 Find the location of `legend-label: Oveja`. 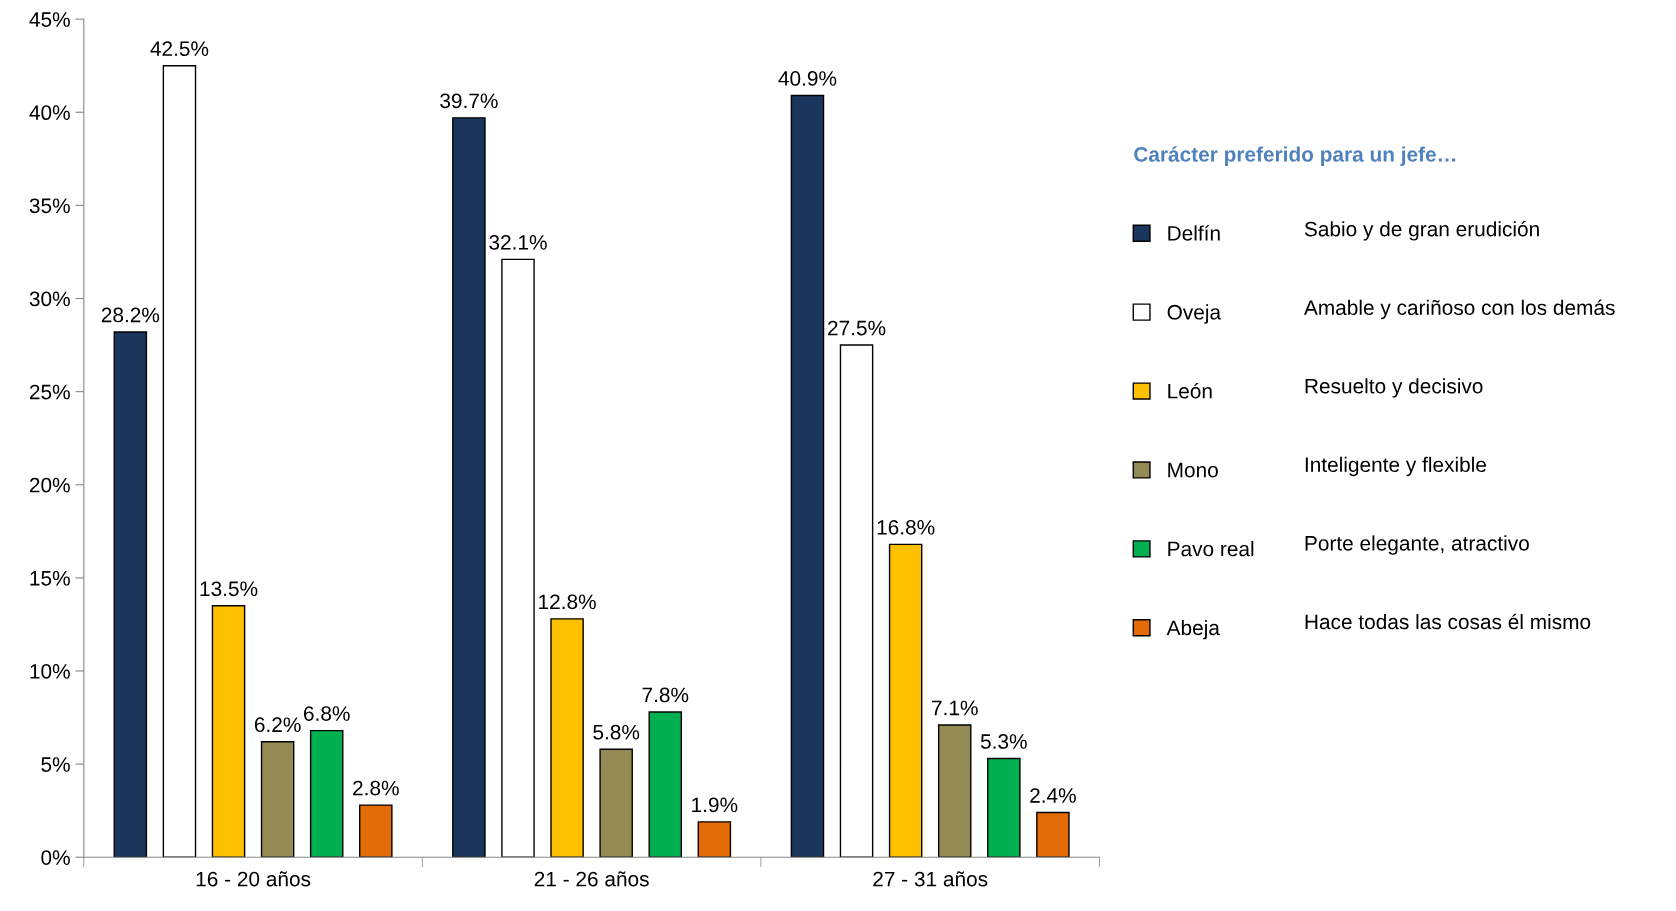

legend-label: Oveja is located at coordinates (1194, 314).